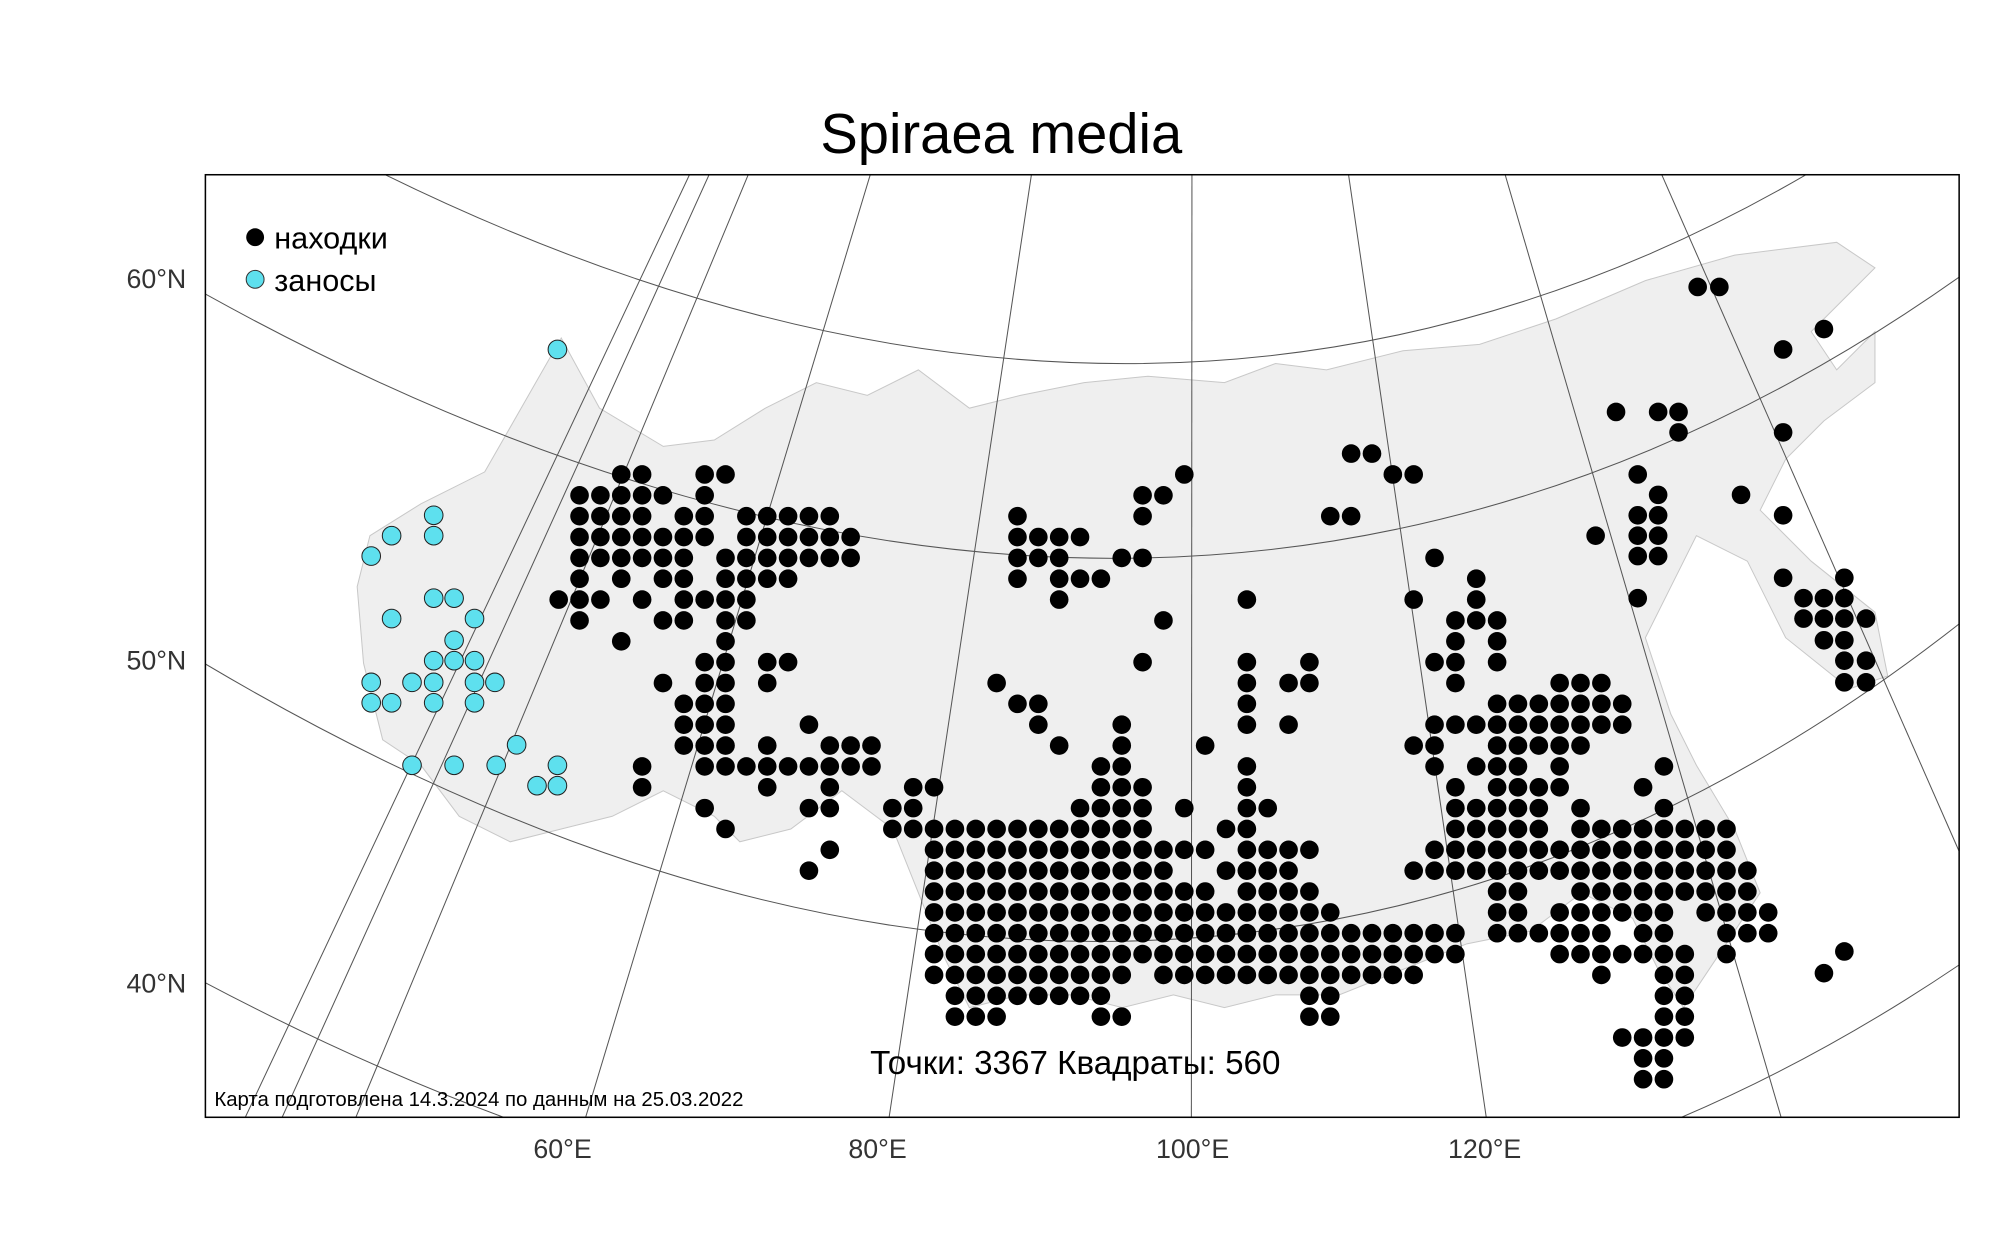 This screenshot has width=2000, height=1253. I want to click on meridian, so click(552, 646).